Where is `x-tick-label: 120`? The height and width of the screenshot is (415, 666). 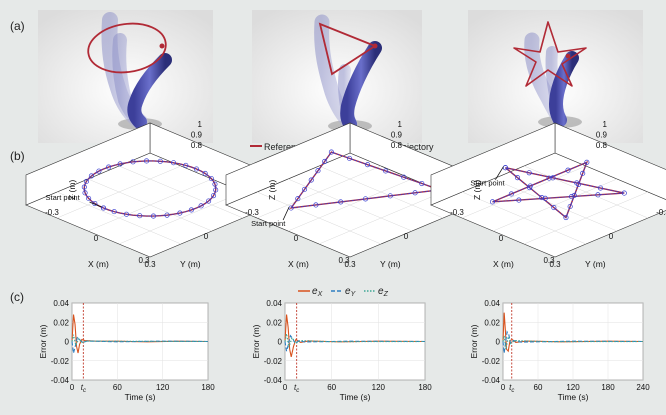
x-tick-label: 120 is located at coordinates (379, 387).